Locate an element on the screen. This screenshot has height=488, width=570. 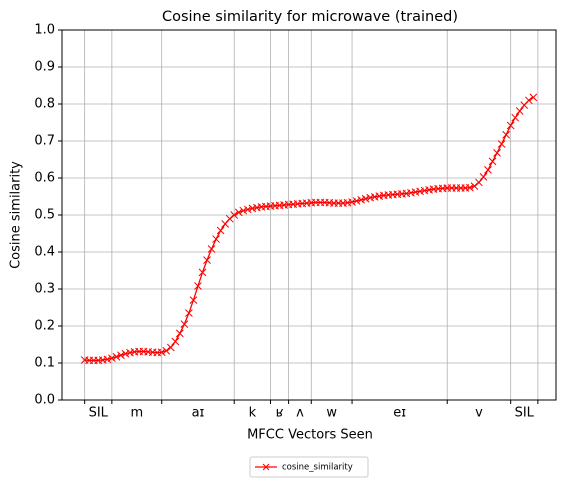
x-tick-label: aɪ is located at coordinates (198, 413).